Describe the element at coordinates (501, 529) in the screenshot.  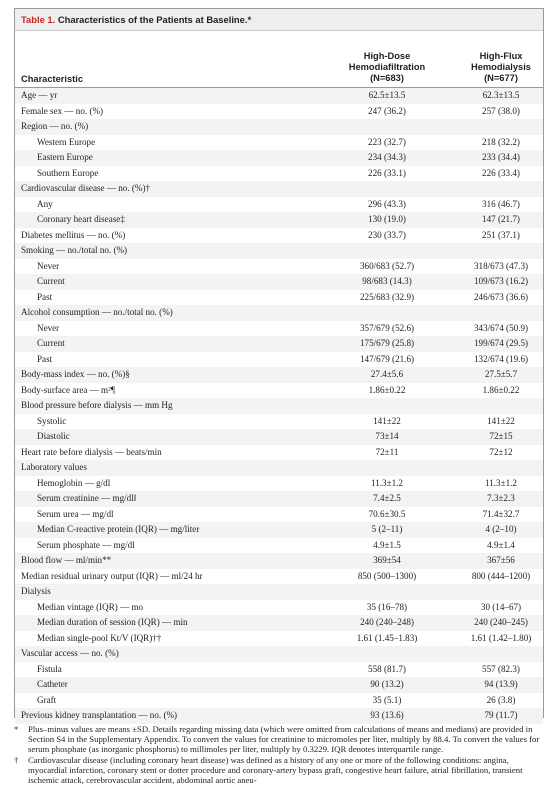
I see `value-hemodialysis: 4 (2–10)` at that location.